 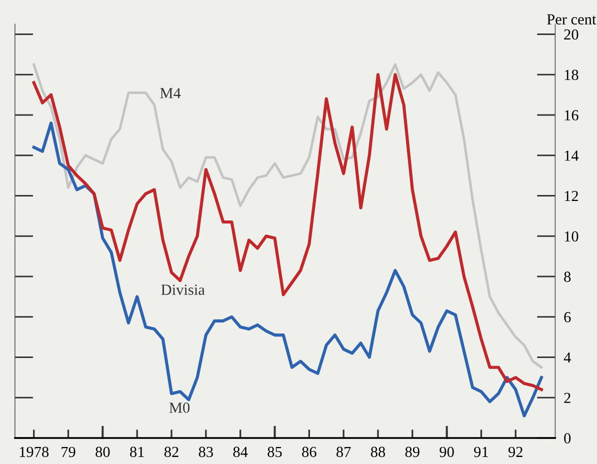 I want to click on y-tick-label: 8, so click(x=567, y=277).